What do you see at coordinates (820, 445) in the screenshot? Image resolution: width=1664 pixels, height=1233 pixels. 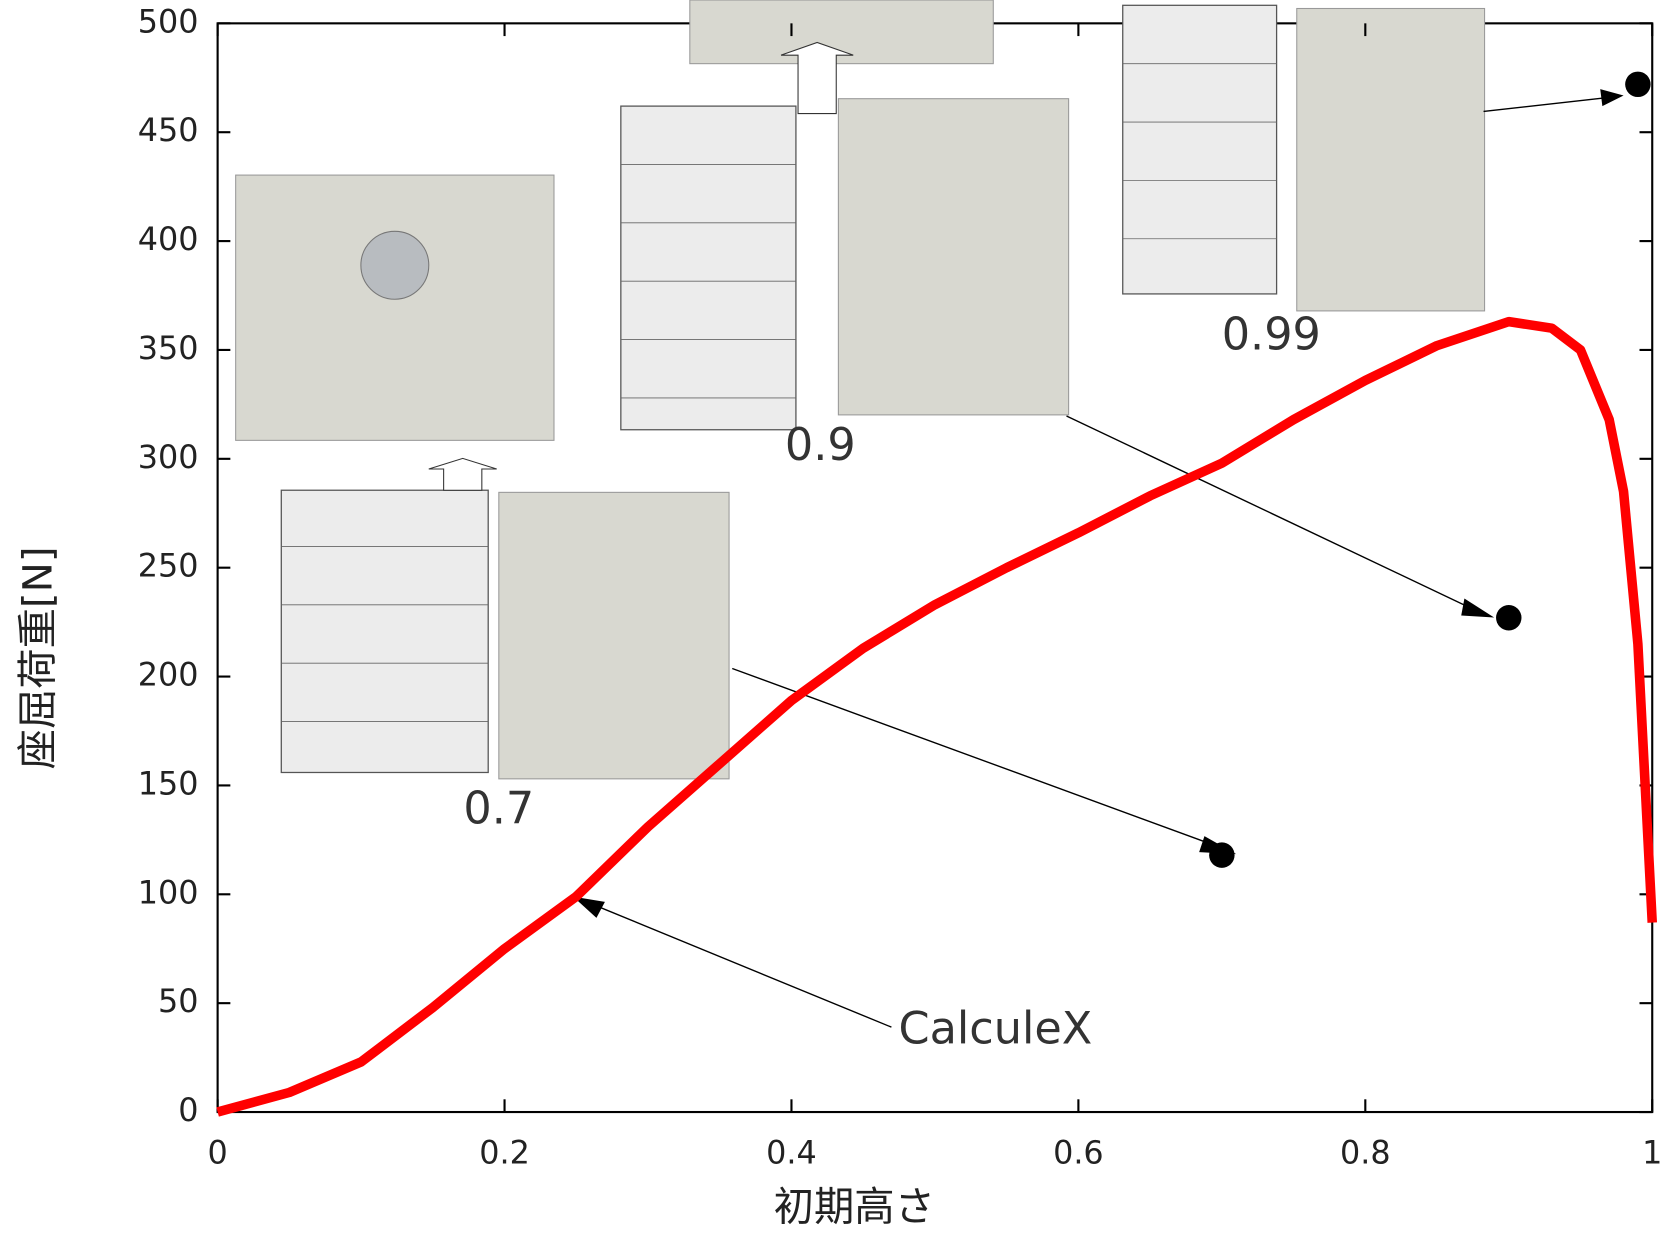 I see `point-label: 0.9` at bounding box center [820, 445].